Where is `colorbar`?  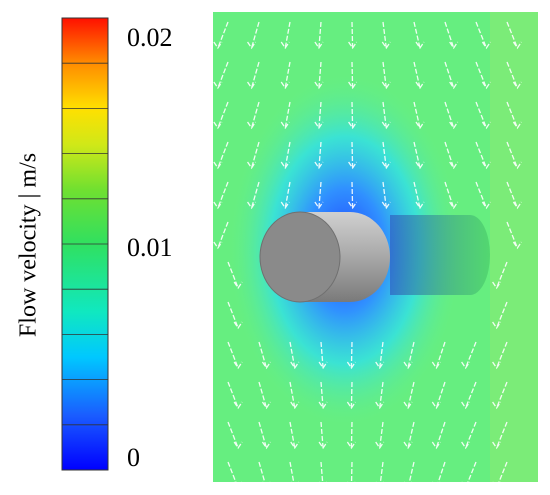 colorbar is located at coordinates (85, 244).